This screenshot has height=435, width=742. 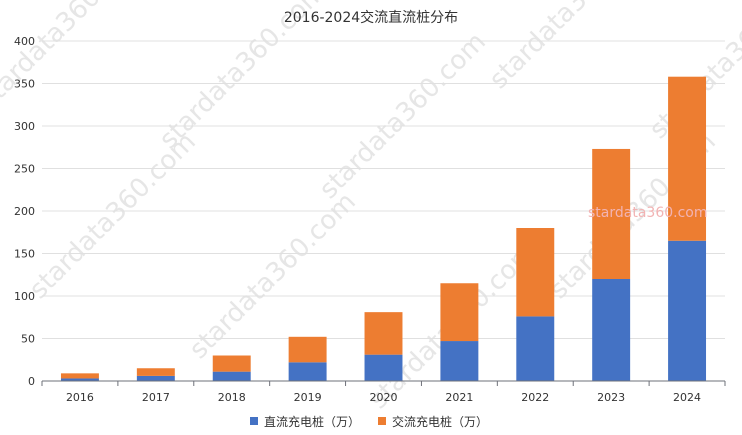 I want to click on x-tick-label: 2018, so click(x=232, y=397).